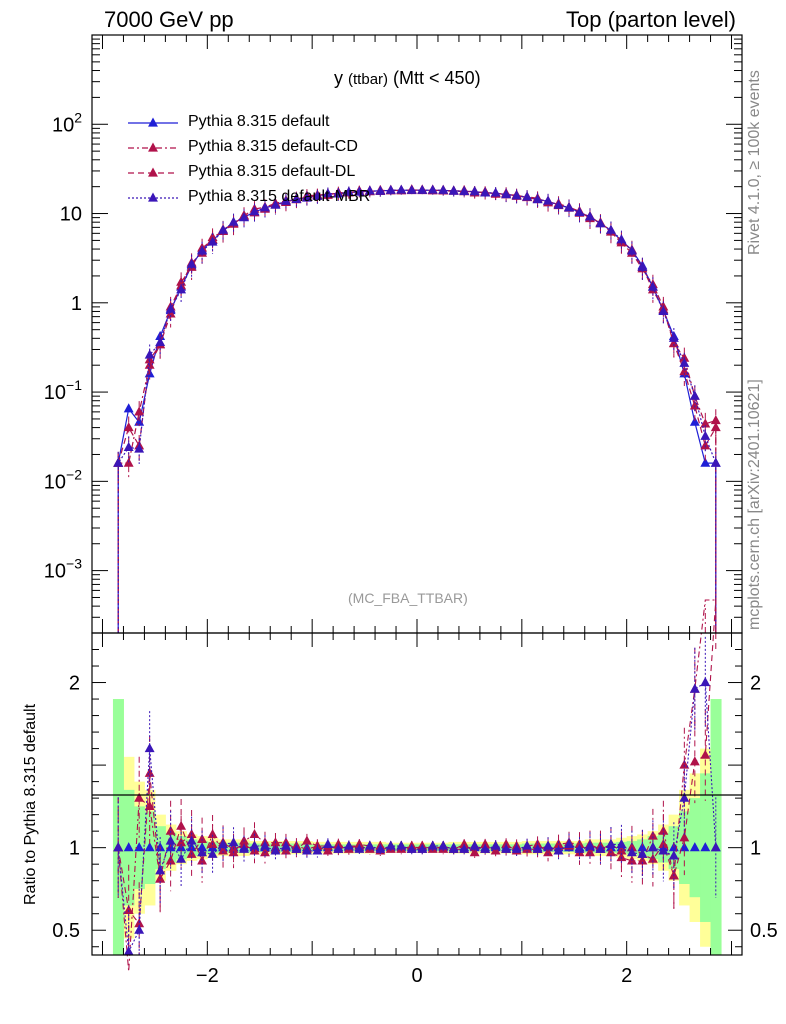  What do you see at coordinates (754, 504) in the screenshot?
I see `mcplots-credit-label: mcplots.cern.ch [arXiv:2401.10621]` at bounding box center [754, 504].